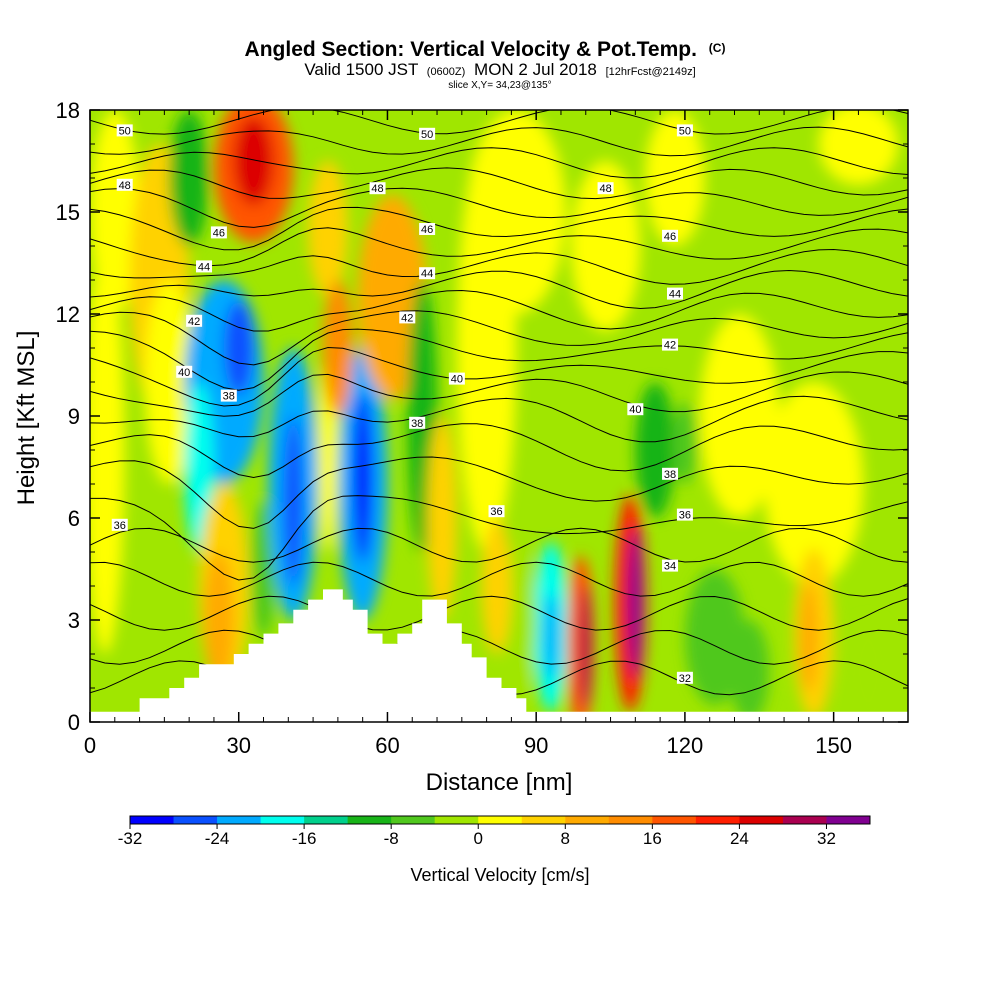 The height and width of the screenshot is (1005, 1000). I want to click on subtitle-utc: (0600Z), so click(446, 72).